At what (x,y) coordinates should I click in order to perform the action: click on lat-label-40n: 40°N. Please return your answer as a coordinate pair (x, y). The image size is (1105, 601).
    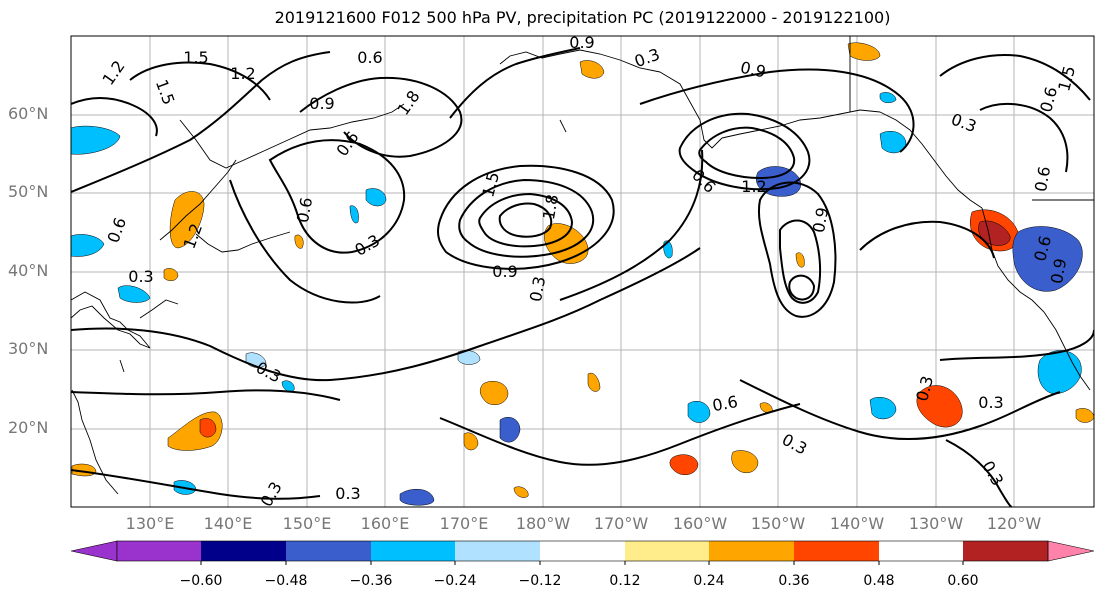
    Looking at the image, I should click on (28, 270).